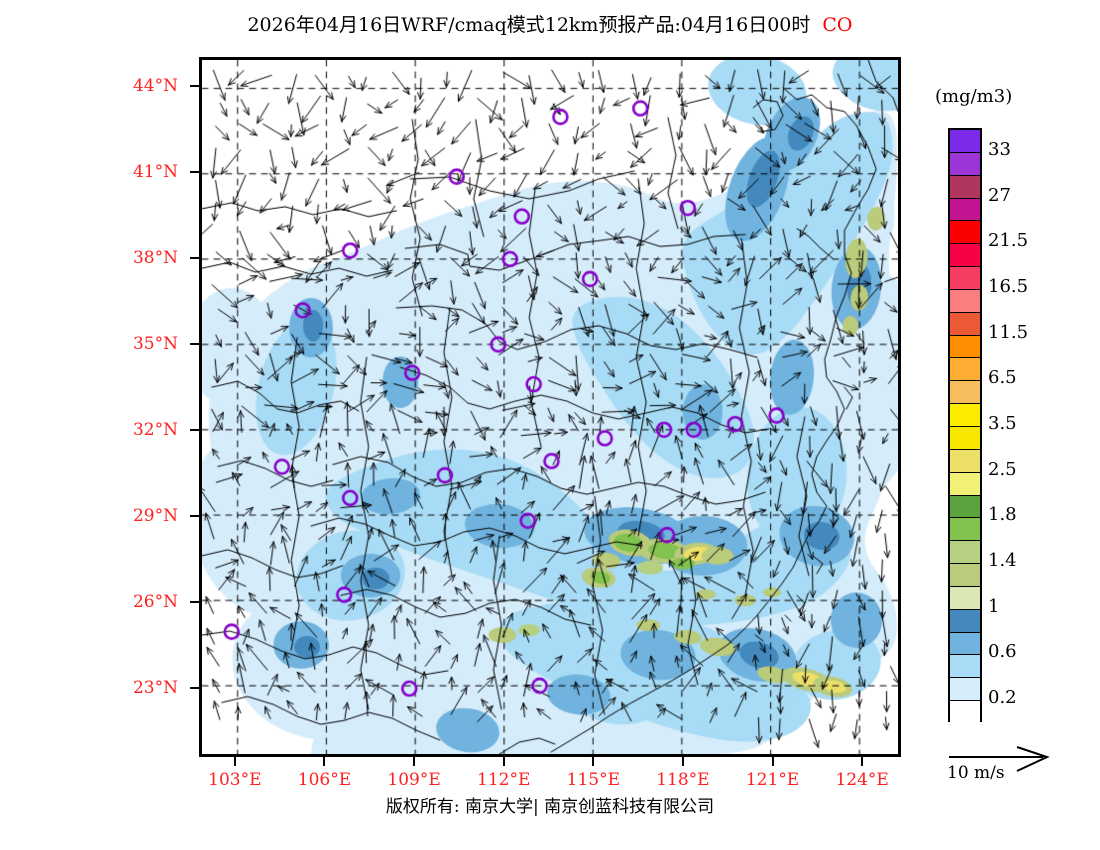 This screenshot has width=1100, height=850. What do you see at coordinates (324, 780) in the screenshot?
I see `lon-label-106°E: 106°E` at bounding box center [324, 780].